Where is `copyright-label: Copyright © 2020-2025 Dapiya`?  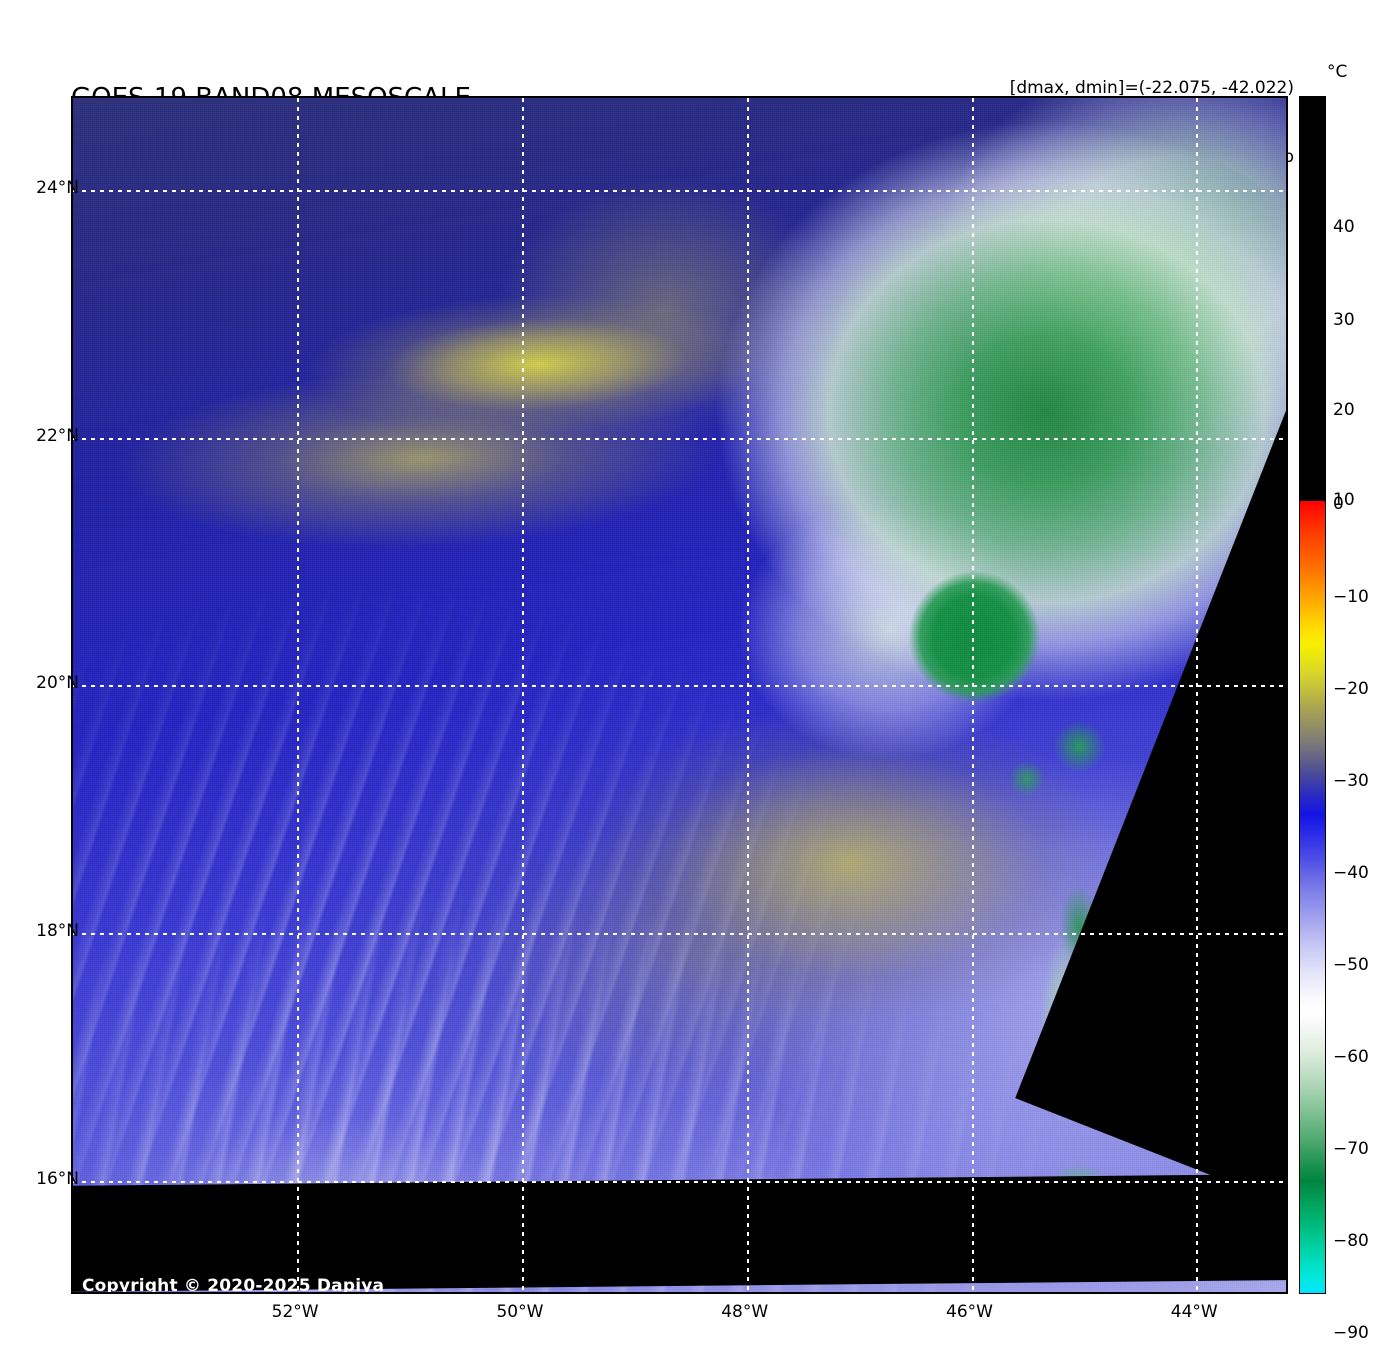
copyright-label: Copyright © 2020-2025 Dapiya is located at coordinates (233, 1285).